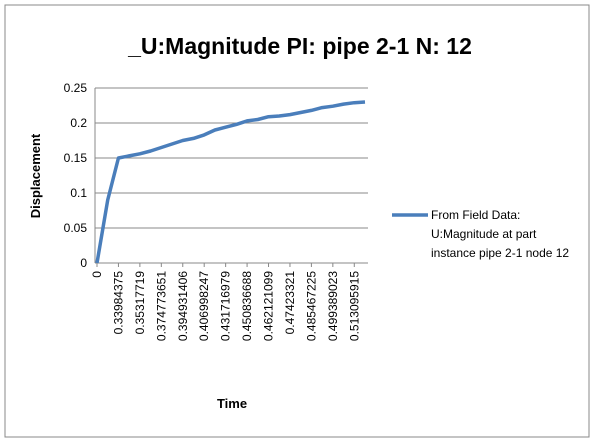 This screenshot has width=595, height=443. What do you see at coordinates (354, 306) in the screenshot?
I see `x-tick-label: 0.513095915` at bounding box center [354, 306].